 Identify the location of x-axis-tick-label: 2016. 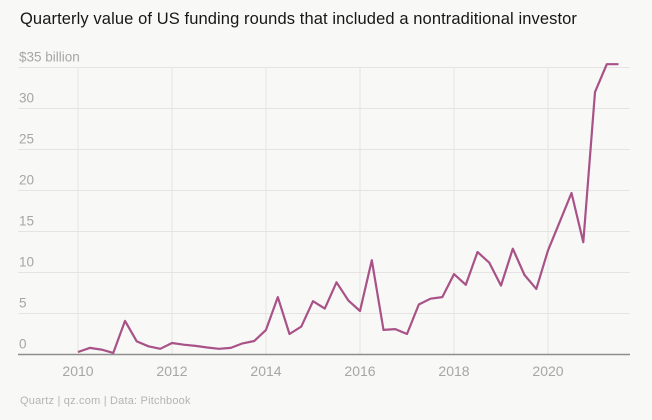
(359, 371).